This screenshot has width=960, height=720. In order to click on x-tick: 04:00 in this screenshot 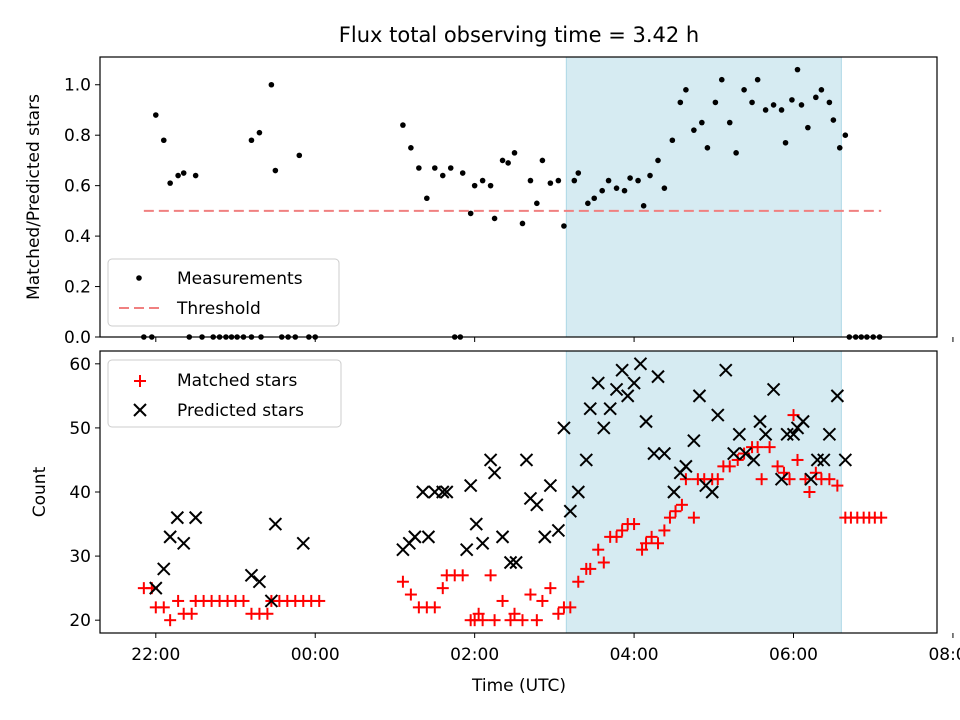, I will do `click(634, 649)`.